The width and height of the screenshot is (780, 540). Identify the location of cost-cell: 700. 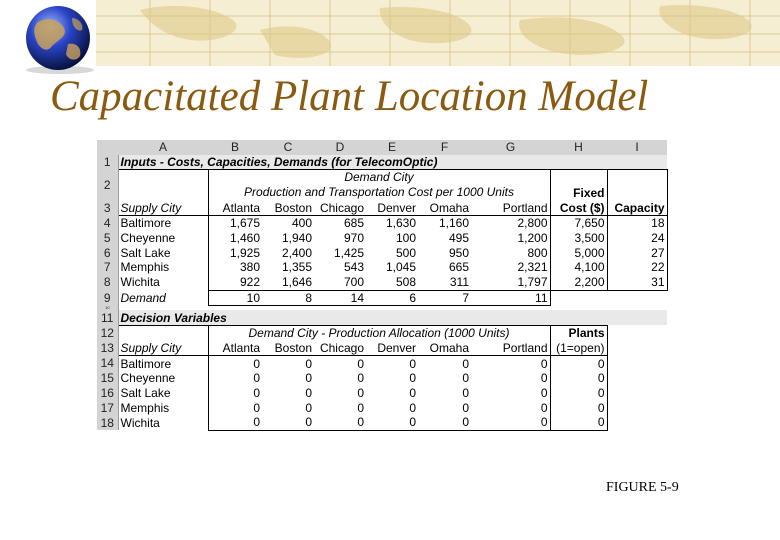
(340, 282).